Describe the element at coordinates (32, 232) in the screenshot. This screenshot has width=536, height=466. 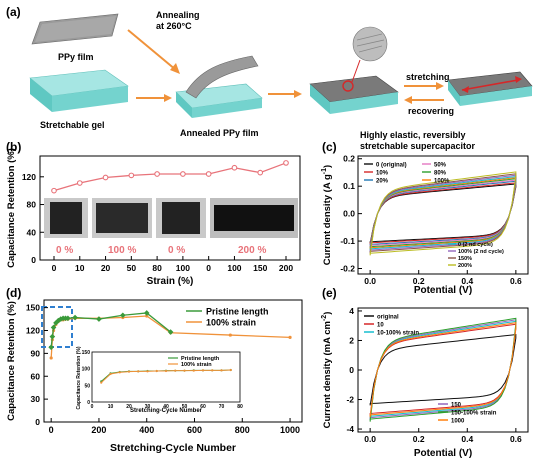
I see `b-ytick-label: 40` at that location.